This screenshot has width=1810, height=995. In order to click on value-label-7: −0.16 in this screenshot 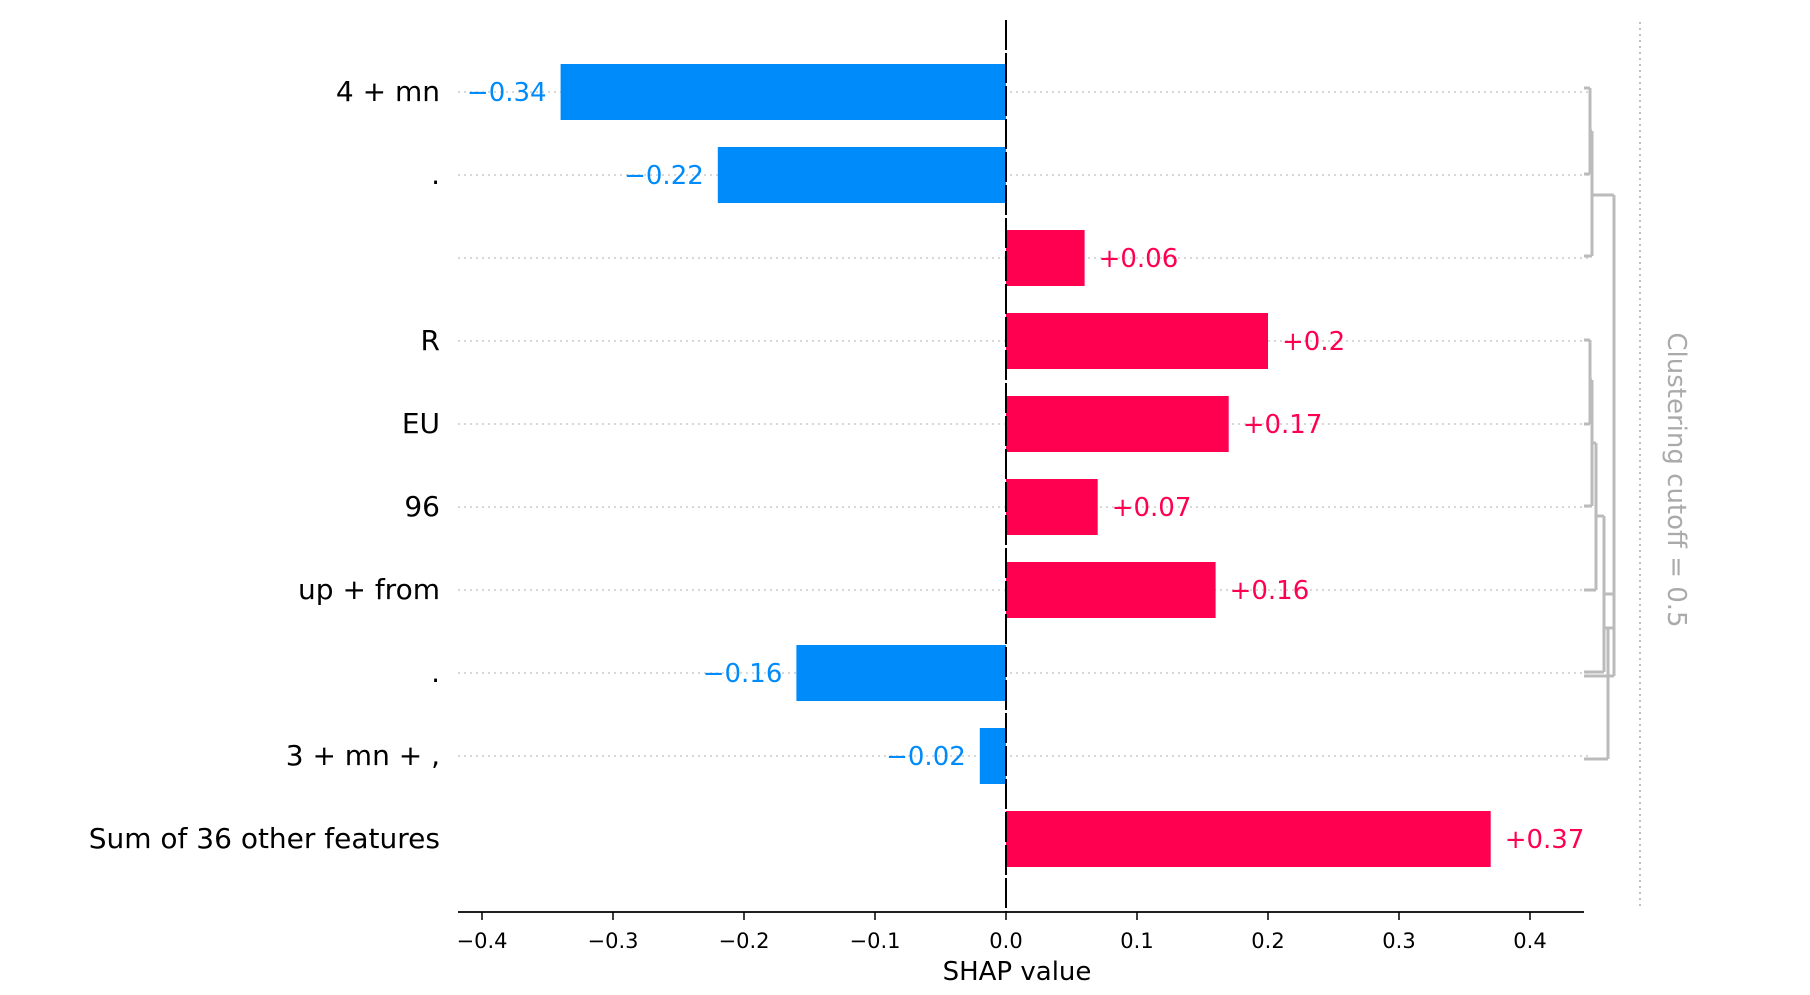, I will do `click(743, 674)`.